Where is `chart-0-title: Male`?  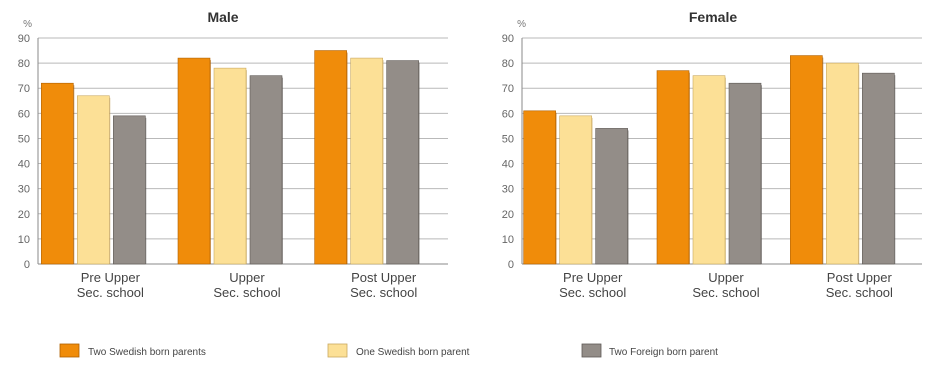 chart-0-title: Male is located at coordinates (222, 17).